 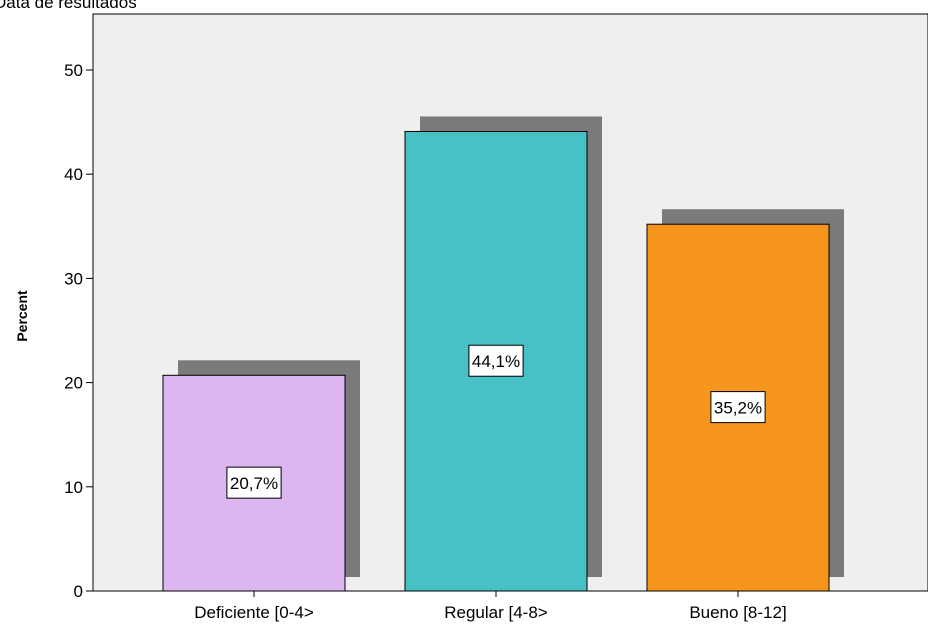 I want to click on data-label-text: 44,1%, so click(x=496, y=361).